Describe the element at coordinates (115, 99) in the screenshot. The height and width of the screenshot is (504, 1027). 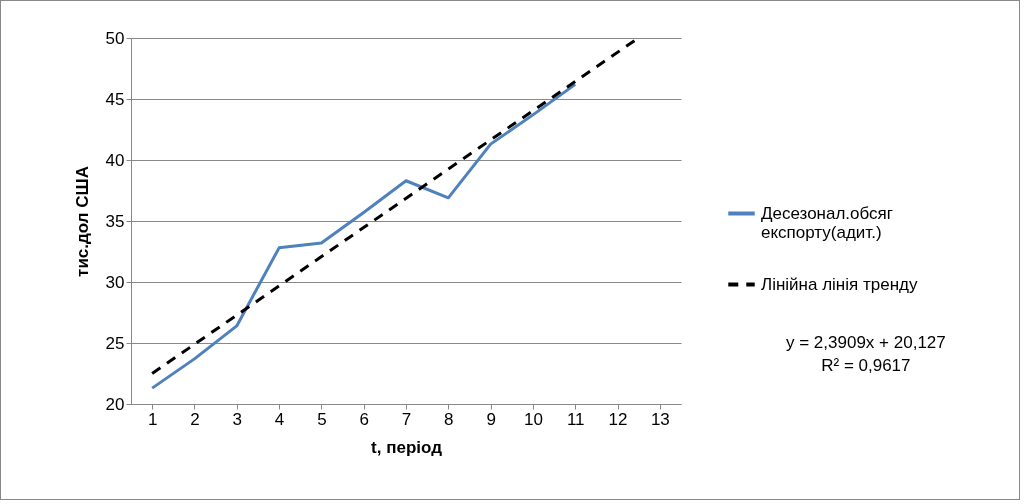
I see `y-tick-label: 45` at that location.